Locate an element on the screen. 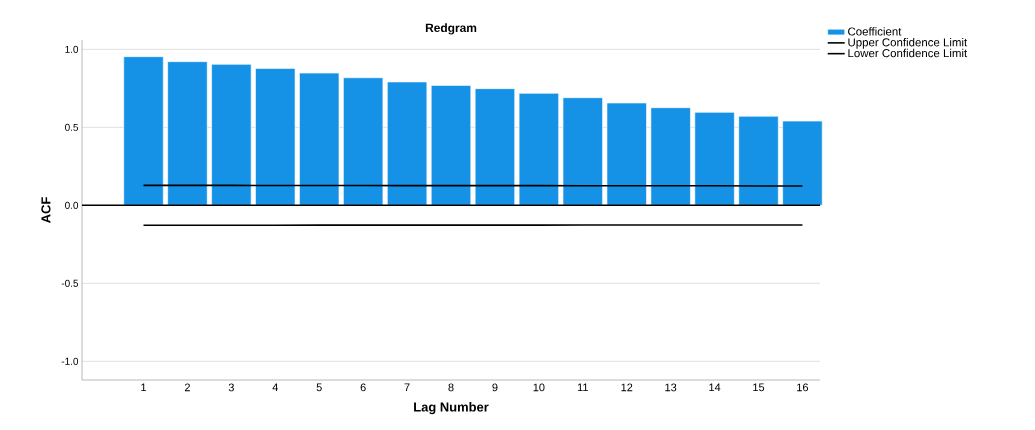 The width and height of the screenshot is (1035, 430). x-tick-label: 2 is located at coordinates (187, 387).